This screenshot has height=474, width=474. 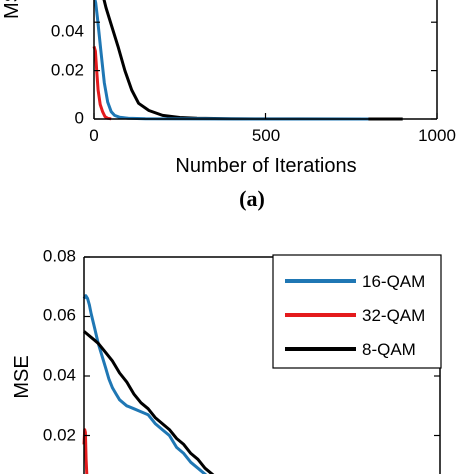 I want to click on panel-label-a: (a), so click(x=252, y=198).